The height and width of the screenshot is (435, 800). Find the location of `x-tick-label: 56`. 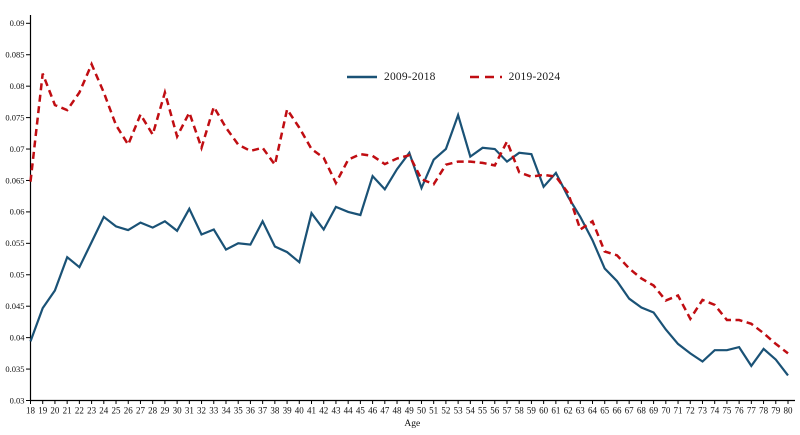

x-tick-label: 56 is located at coordinates (495, 411).